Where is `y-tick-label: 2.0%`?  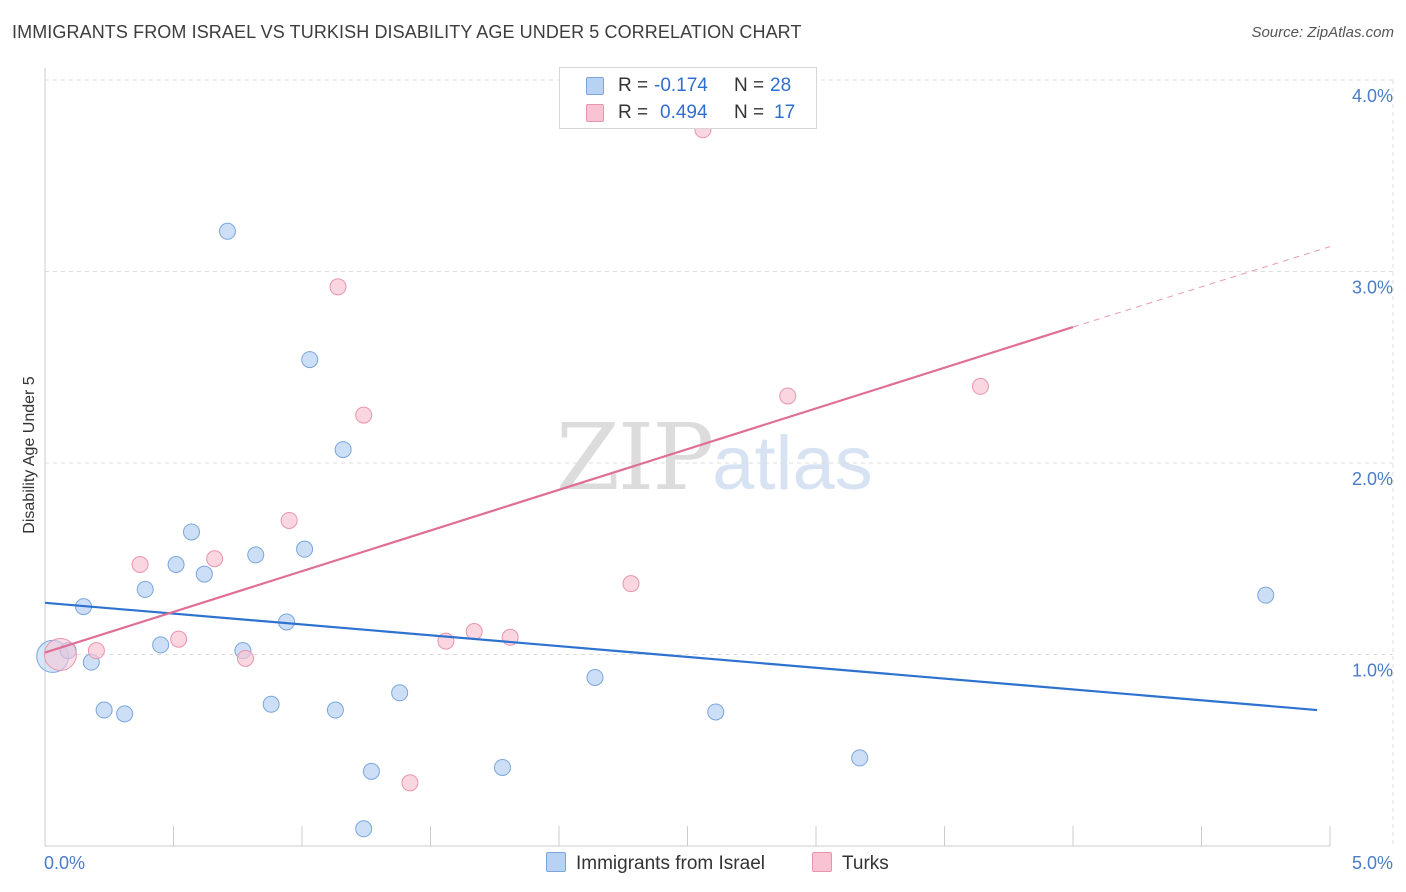
y-tick-label: 2.0% is located at coordinates (1372, 479).